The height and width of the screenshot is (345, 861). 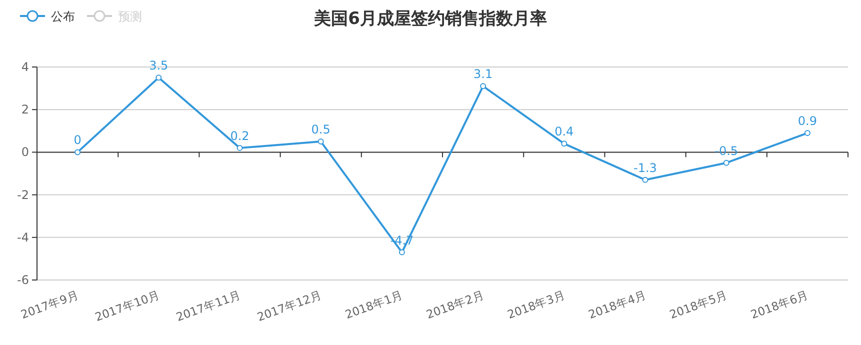 I want to click on x-tick-label: 2017年10月, so click(x=127, y=306).